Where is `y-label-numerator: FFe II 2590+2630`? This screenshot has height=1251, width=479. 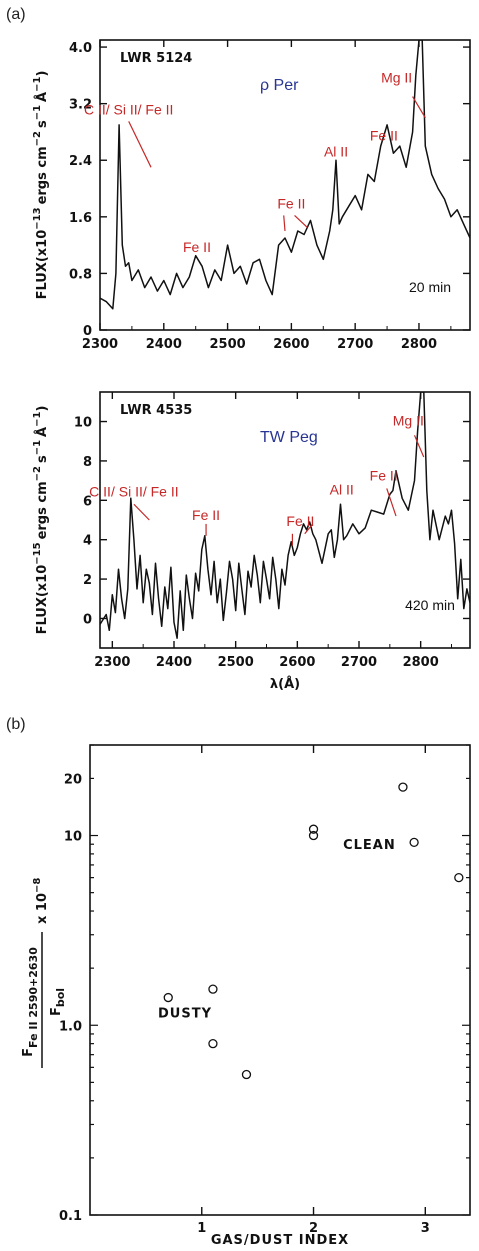 y-label-numerator: FFe II 2590+2630 is located at coordinates (30, 1002).